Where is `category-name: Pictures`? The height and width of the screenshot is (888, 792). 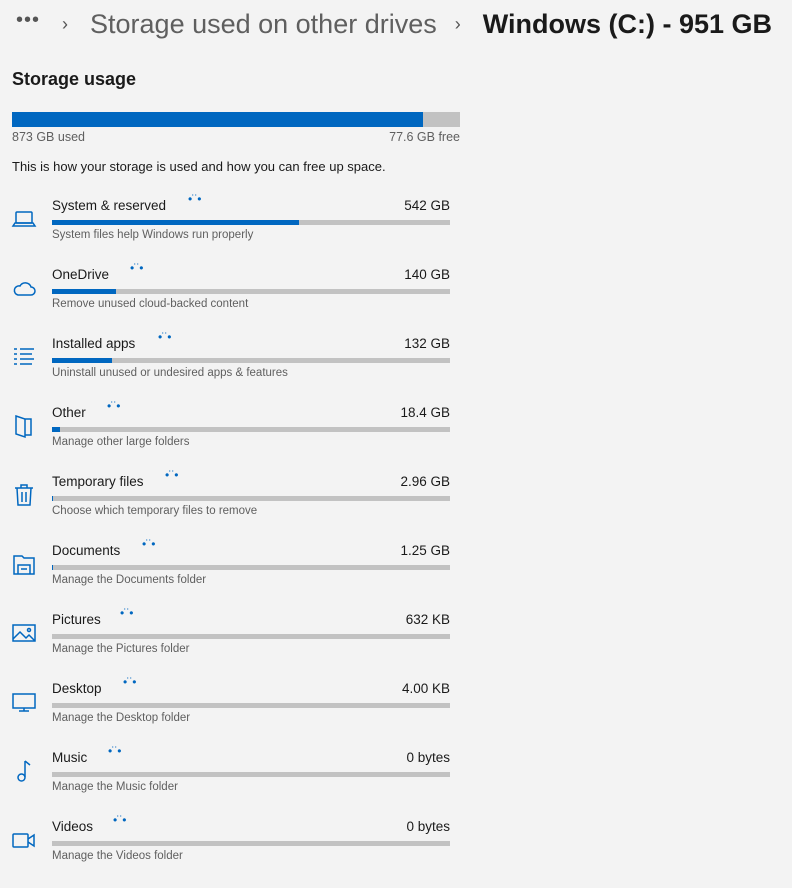
category-name: Pictures is located at coordinates (76, 619).